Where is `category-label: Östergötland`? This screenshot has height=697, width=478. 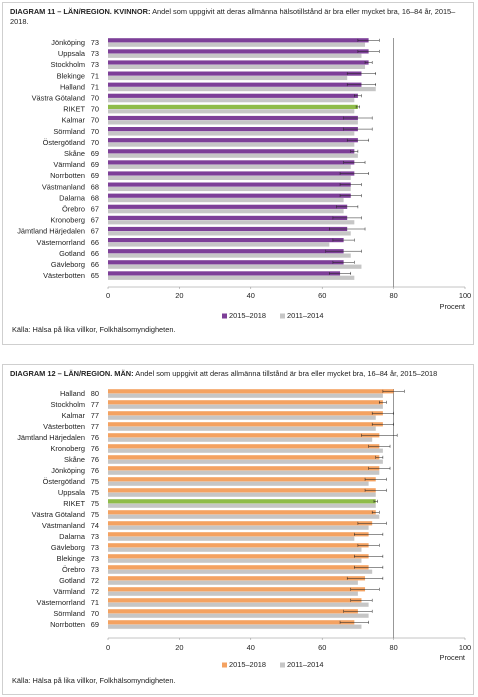 category-label: Östergötland is located at coordinates (64, 481).